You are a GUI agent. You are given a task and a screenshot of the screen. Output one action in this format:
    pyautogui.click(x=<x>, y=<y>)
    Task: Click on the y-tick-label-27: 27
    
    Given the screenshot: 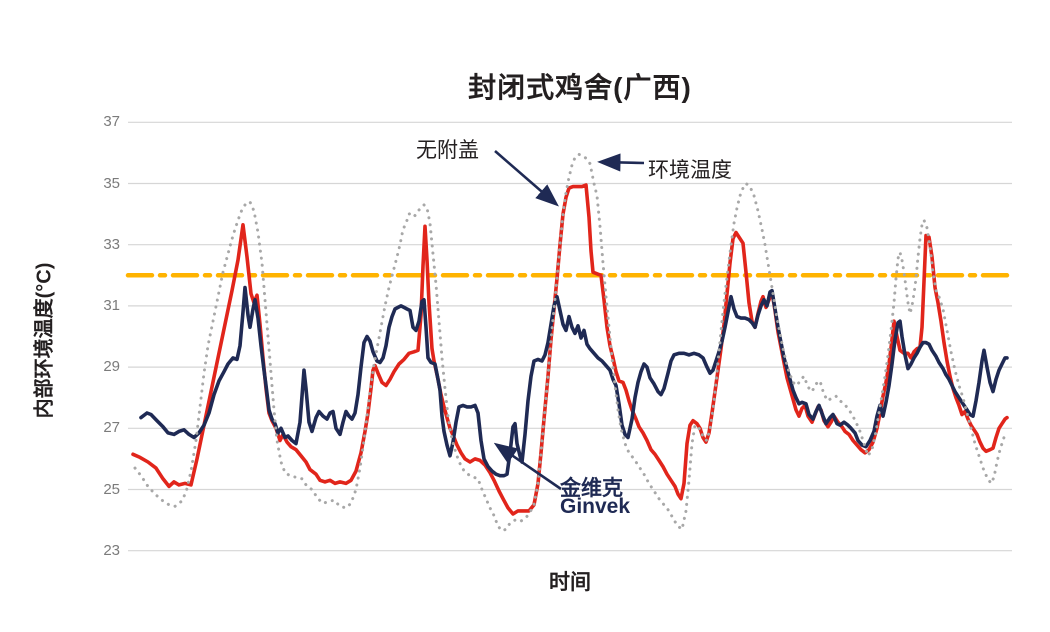 What is the action you would take?
    pyautogui.click(x=111, y=428)
    